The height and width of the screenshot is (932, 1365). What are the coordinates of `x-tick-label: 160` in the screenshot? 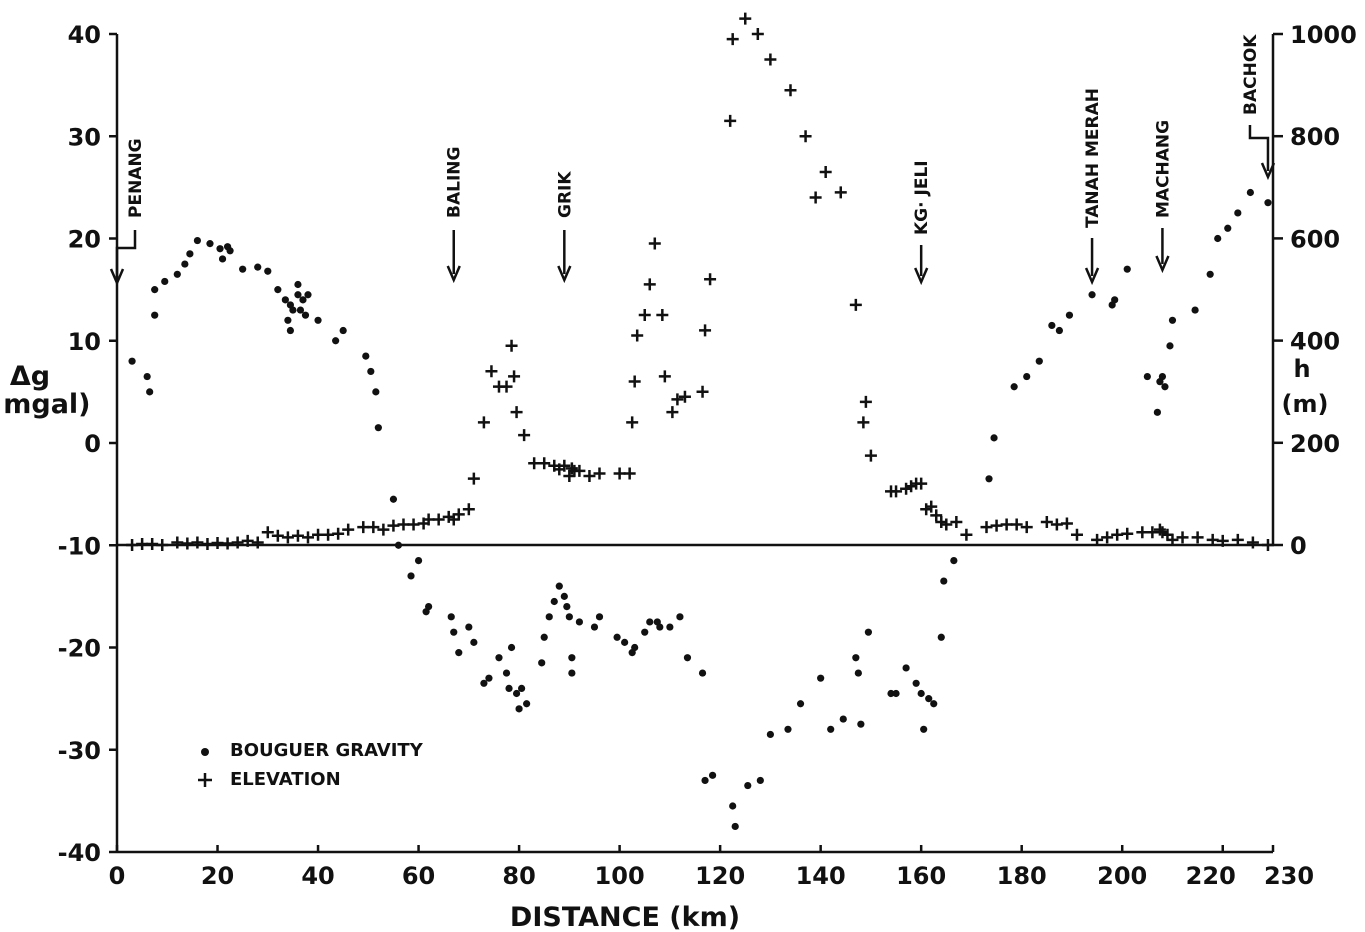 It's located at (921, 876).